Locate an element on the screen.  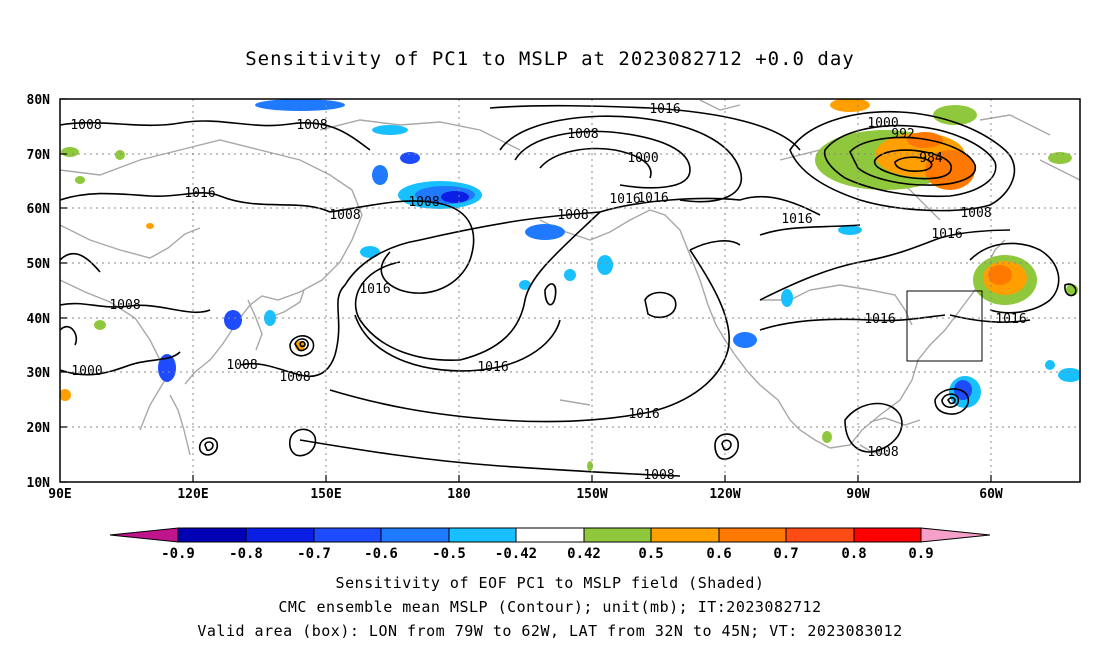
contour-label: 984 is located at coordinates (931, 158).